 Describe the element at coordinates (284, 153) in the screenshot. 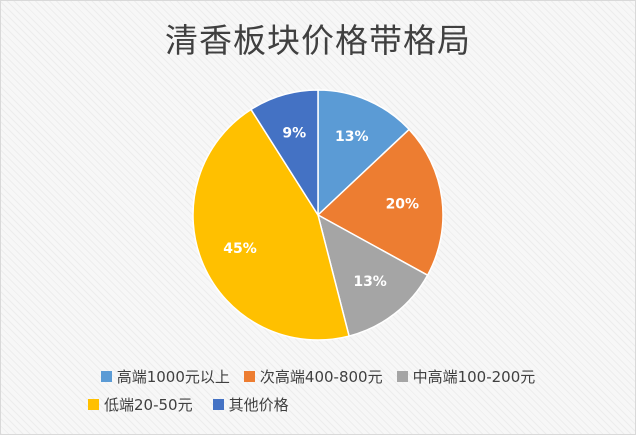

I see `pie-slice-other` at that location.